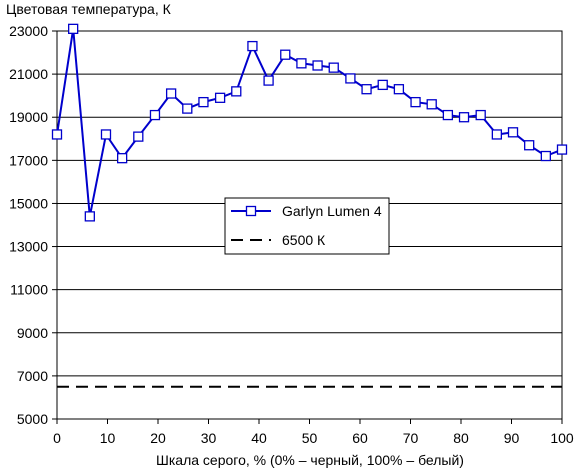 Image resolution: width=574 pixels, height=469 pixels. I want to click on y-tick-label: 13000, so click(28, 247).